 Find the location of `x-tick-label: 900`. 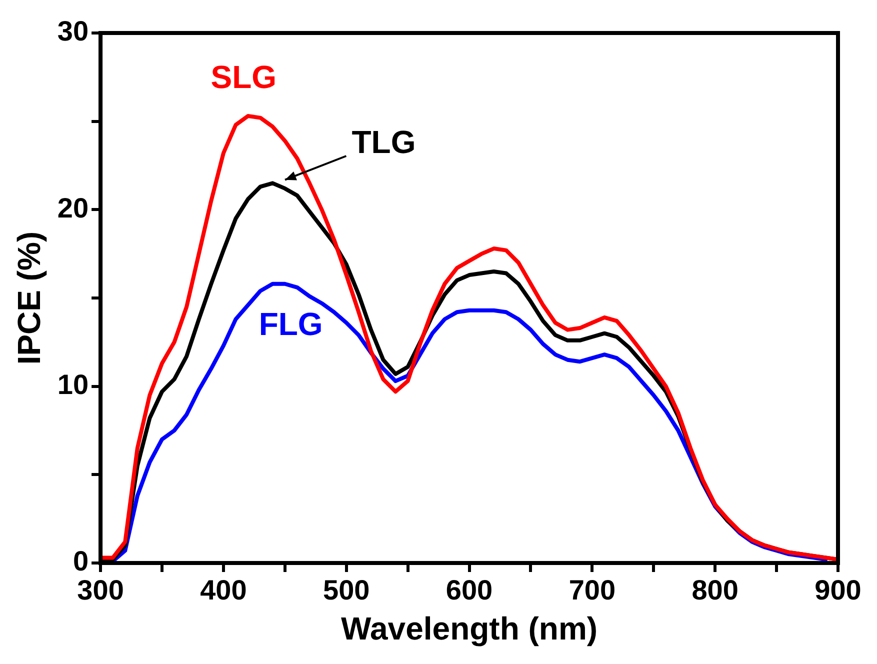

x-tick-label: 900 is located at coordinates (838, 590).